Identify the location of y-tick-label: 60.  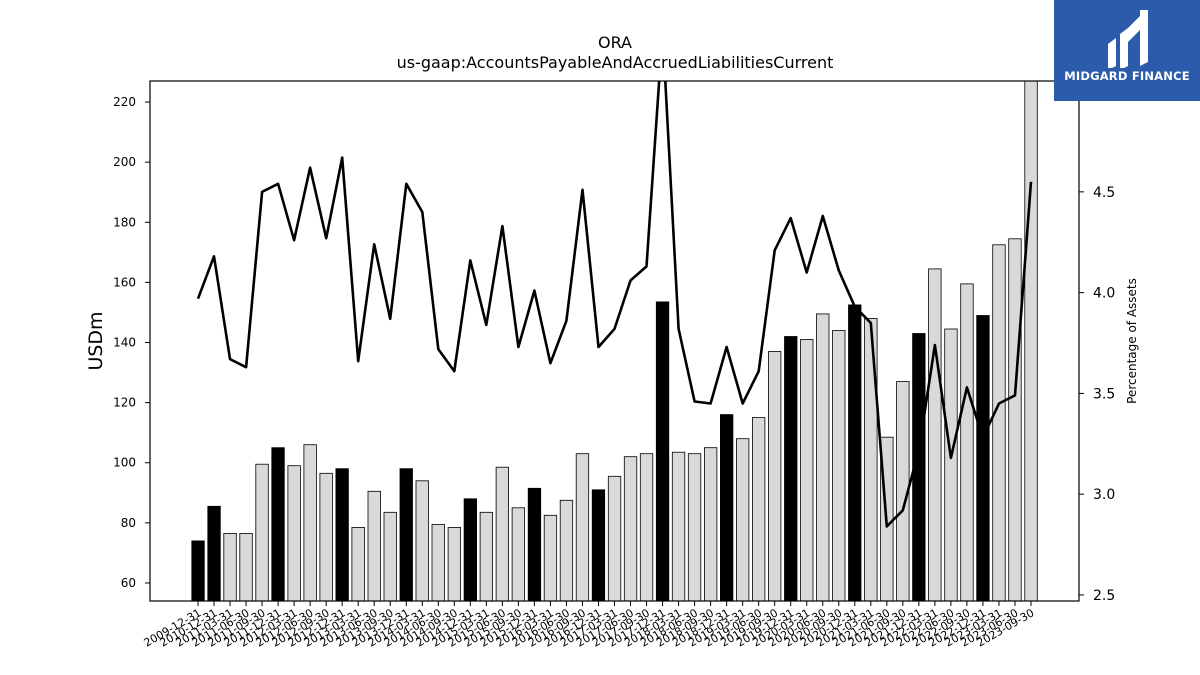
(128, 583).